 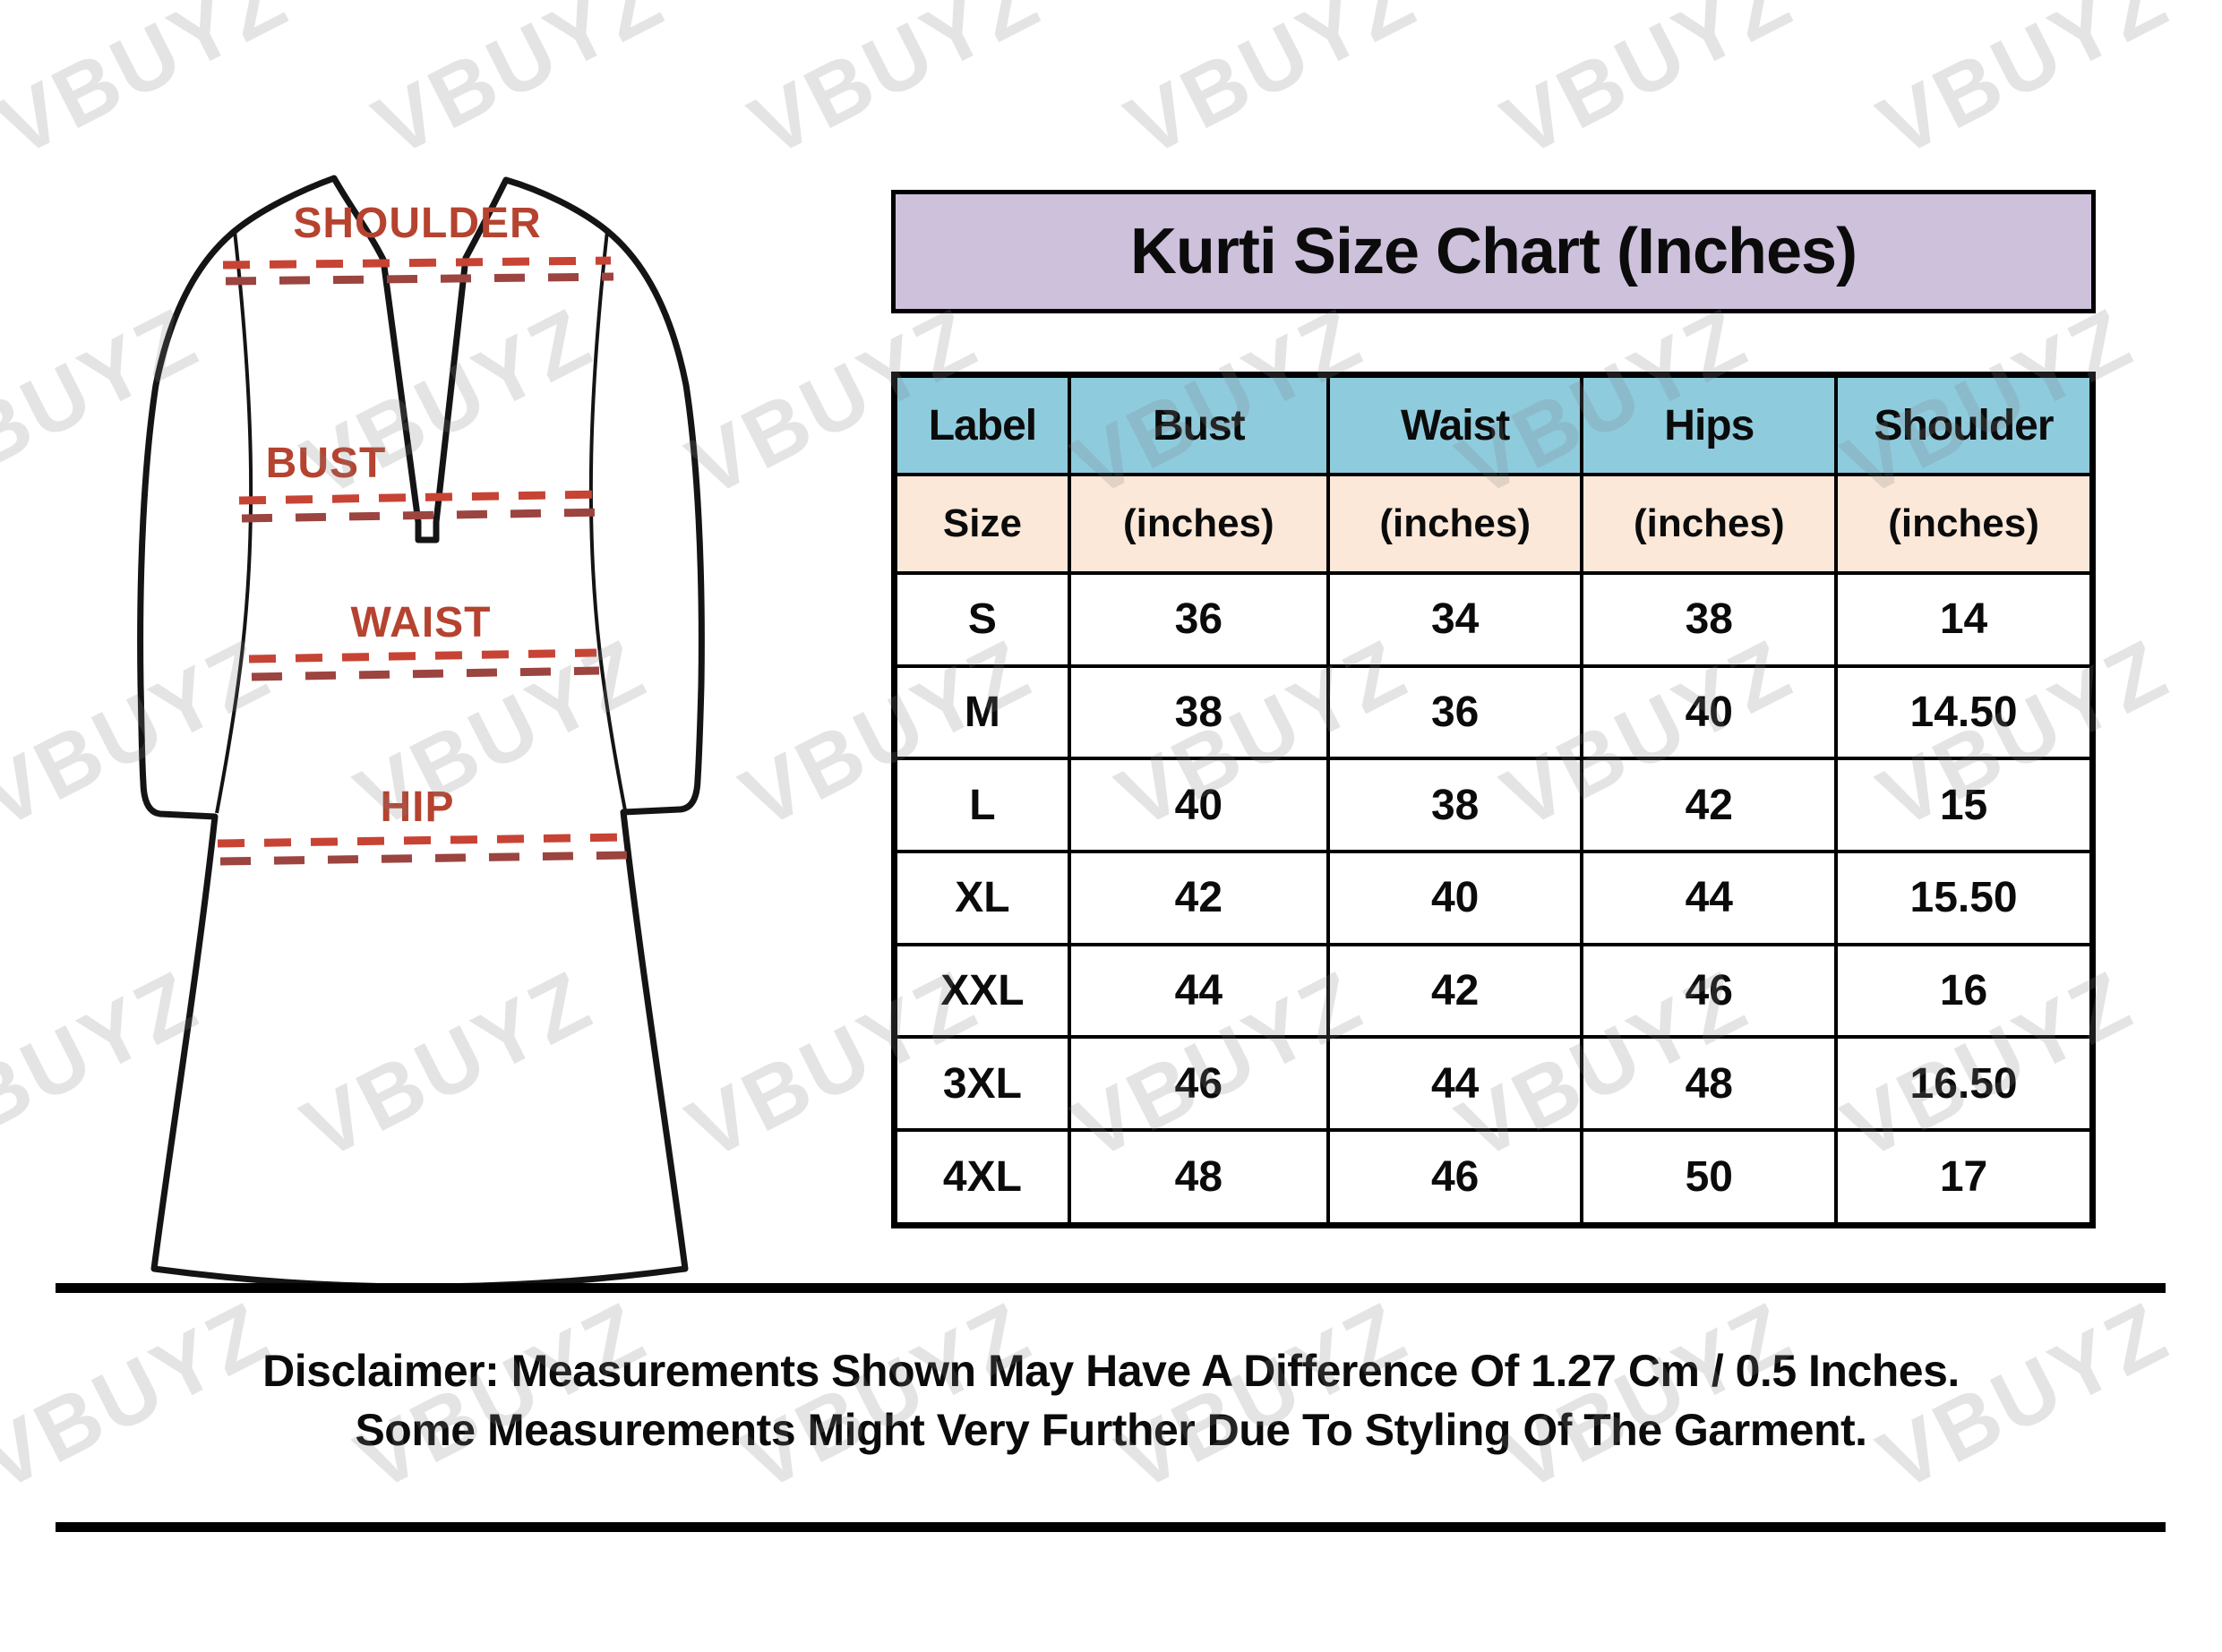 What do you see at coordinates (981, 898) in the screenshot?
I see `cell-size: XL` at bounding box center [981, 898].